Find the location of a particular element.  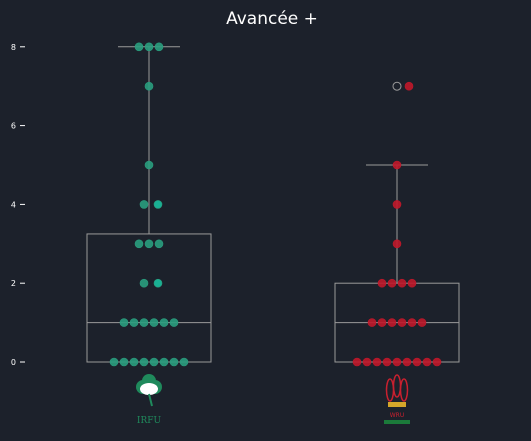

logo-caption: WRU is located at coordinates (397, 415).